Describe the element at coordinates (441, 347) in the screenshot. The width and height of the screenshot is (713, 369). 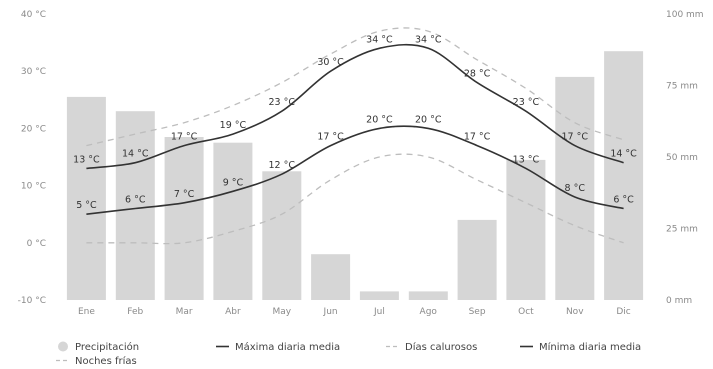
I see `legend-label-dias-calurosos: Días calurosos` at that location.